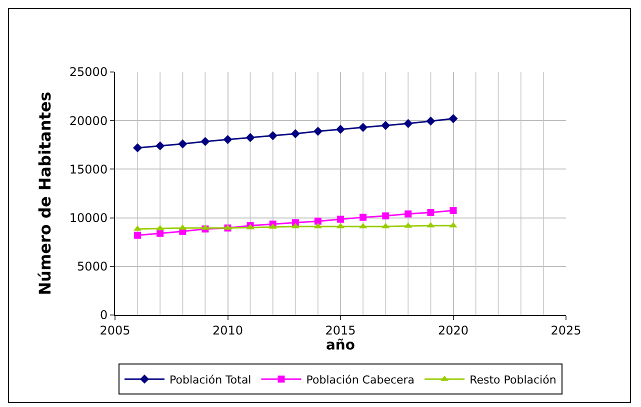 This screenshot has height=407, width=641. Describe the element at coordinates (211, 379) in the screenshot. I see `legend-label: Población Total` at that location.